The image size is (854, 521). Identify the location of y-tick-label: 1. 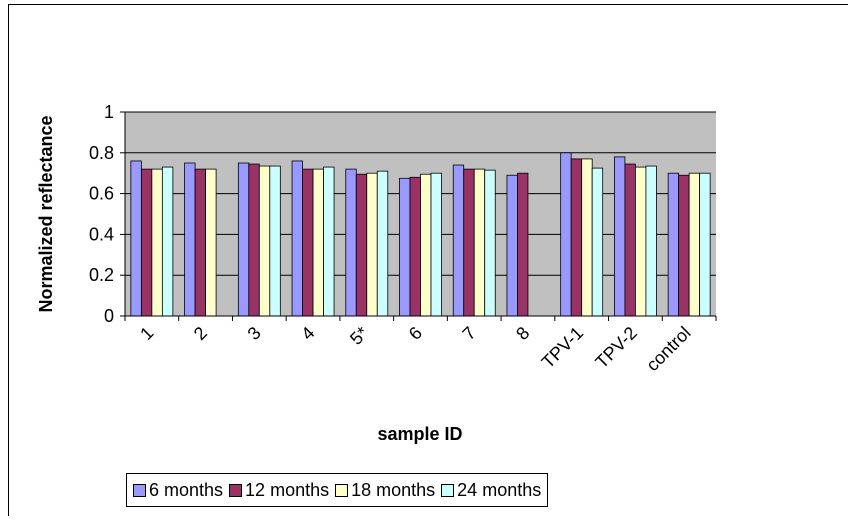
(109, 112).